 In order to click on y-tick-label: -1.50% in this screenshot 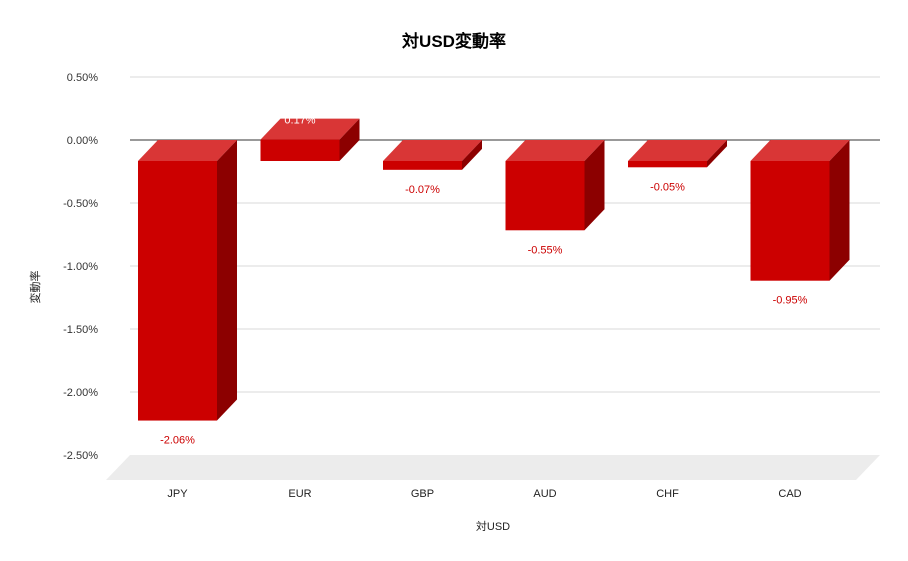, I will do `click(80, 330)`.